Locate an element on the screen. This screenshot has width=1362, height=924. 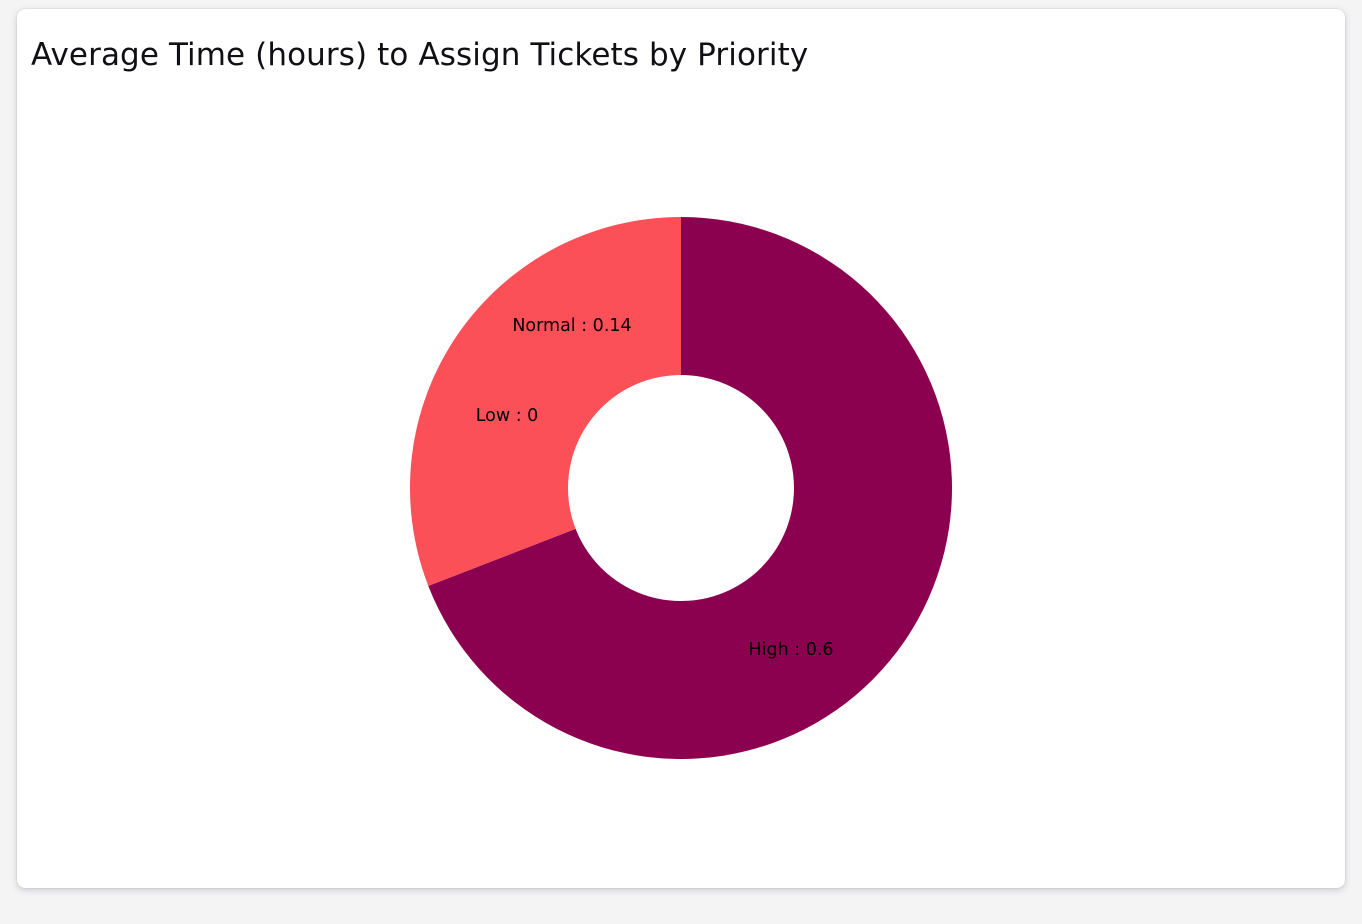
donut-label-high: High : 0.6 is located at coordinates (790, 650).